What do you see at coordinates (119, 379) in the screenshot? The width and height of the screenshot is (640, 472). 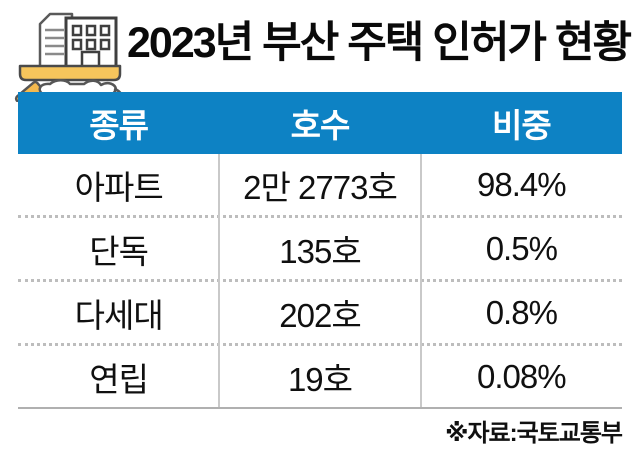 I see `cell-type: 연립` at bounding box center [119, 379].